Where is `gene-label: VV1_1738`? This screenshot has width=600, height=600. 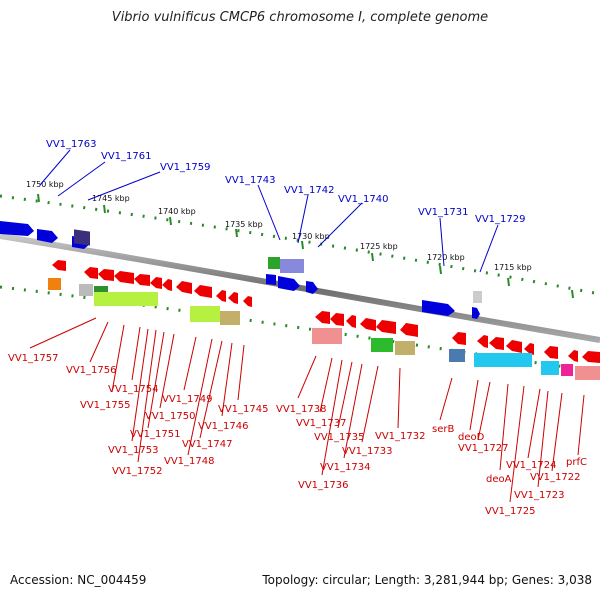 gene-label: VV1_1738 is located at coordinates (301, 409).